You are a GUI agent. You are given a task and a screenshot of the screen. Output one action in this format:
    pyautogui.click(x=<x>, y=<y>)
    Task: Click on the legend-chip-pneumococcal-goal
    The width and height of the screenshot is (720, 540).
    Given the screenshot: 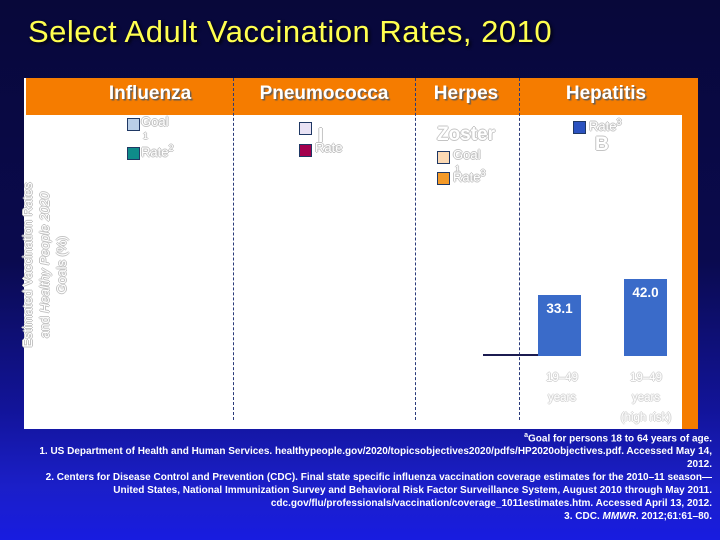 What is the action you would take?
    pyautogui.click(x=305, y=128)
    